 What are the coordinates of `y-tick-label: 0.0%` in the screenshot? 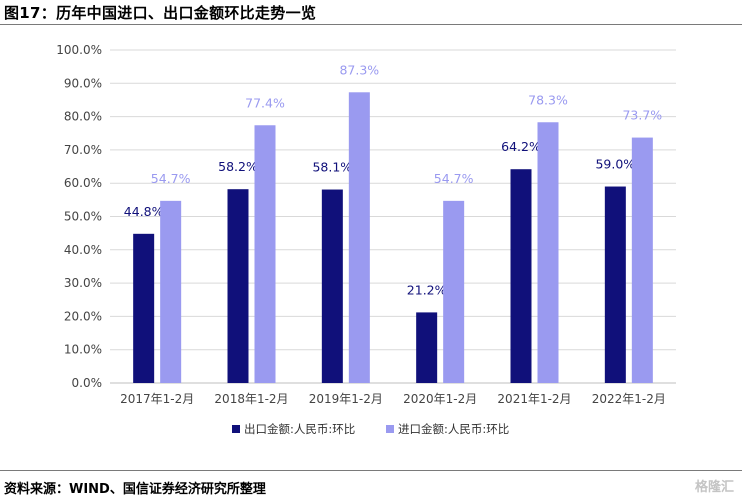 It's located at (87, 383).